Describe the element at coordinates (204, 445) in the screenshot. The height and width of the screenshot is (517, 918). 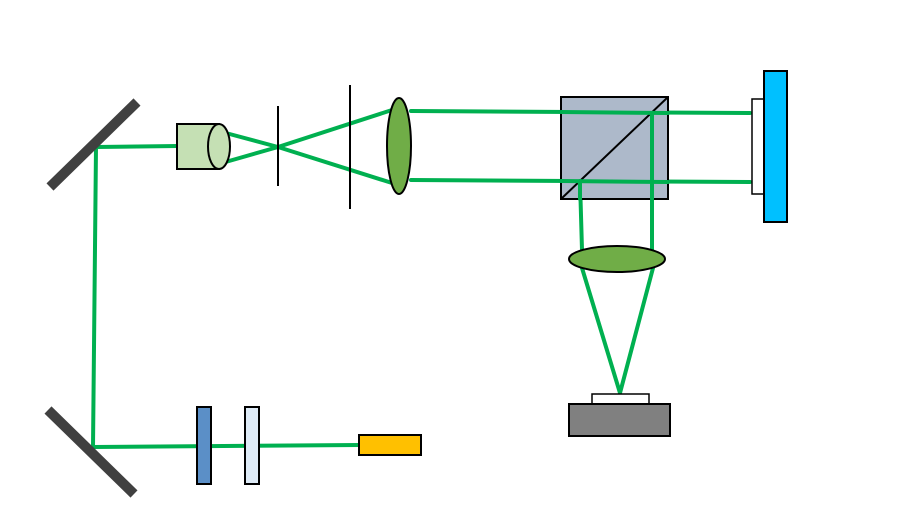
I see `waveplate-dark` at that location.